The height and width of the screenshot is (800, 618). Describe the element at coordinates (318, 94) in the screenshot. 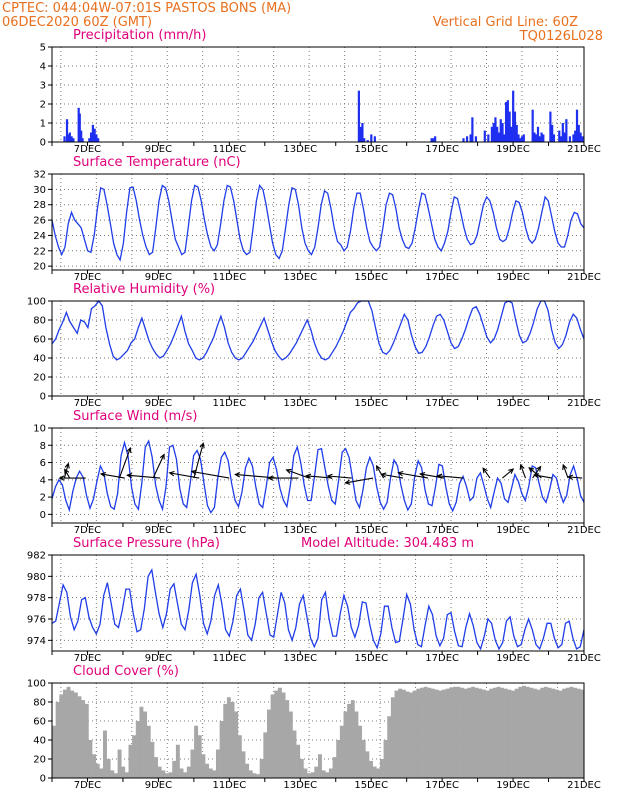

I see `panel-frame` at that location.